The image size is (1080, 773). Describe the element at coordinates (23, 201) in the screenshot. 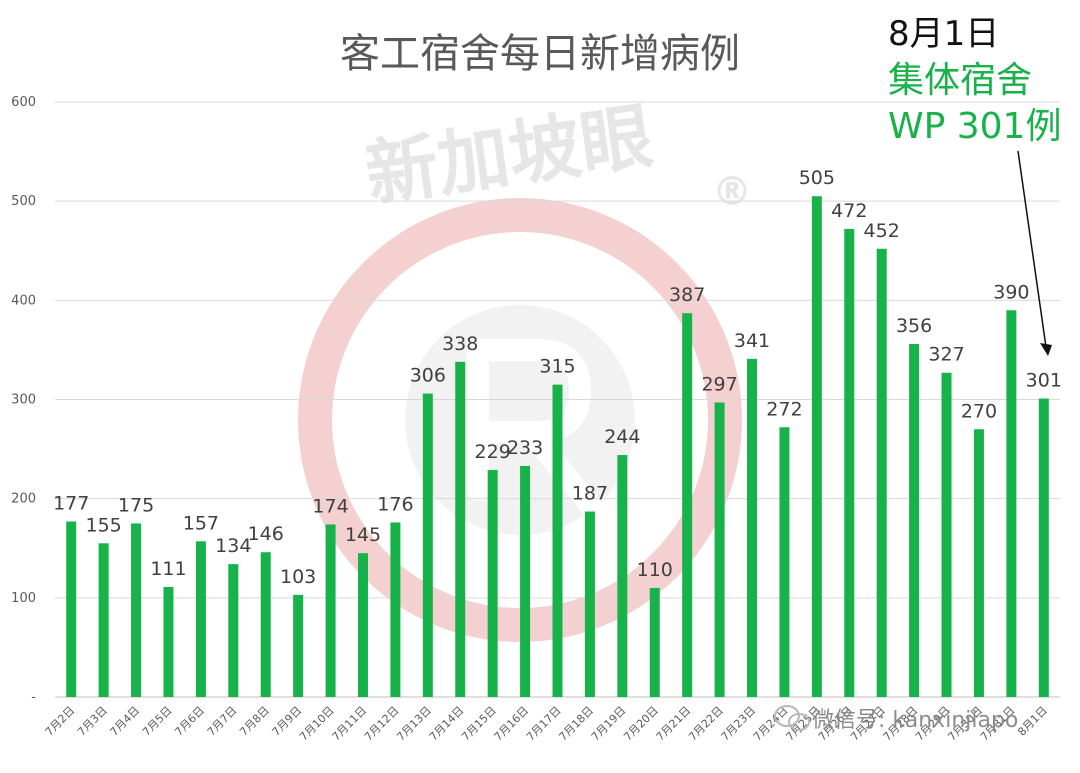

I see `y-tick-label: 500` at that location.